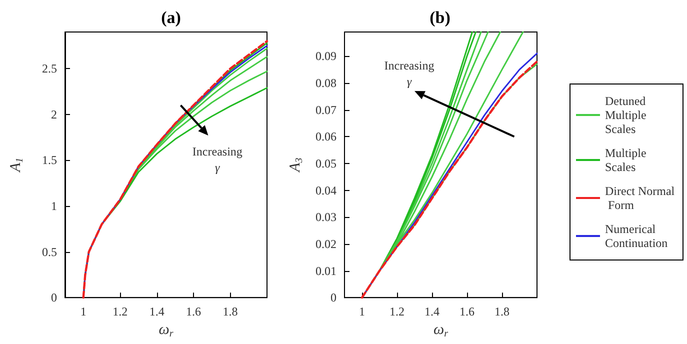  What do you see at coordinates (627, 160) in the screenshot?
I see `legend-label: Multiple Scales` at bounding box center [627, 160].